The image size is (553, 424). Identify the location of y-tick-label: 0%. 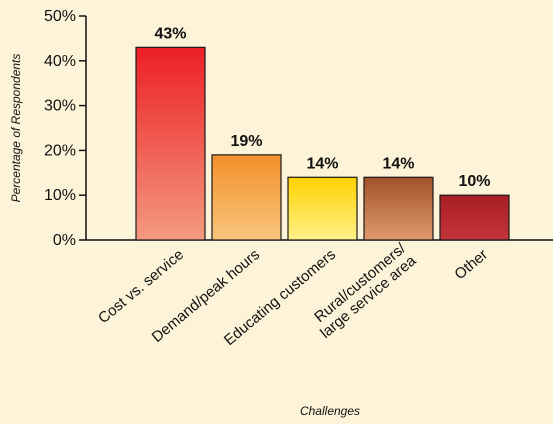
(64, 240).